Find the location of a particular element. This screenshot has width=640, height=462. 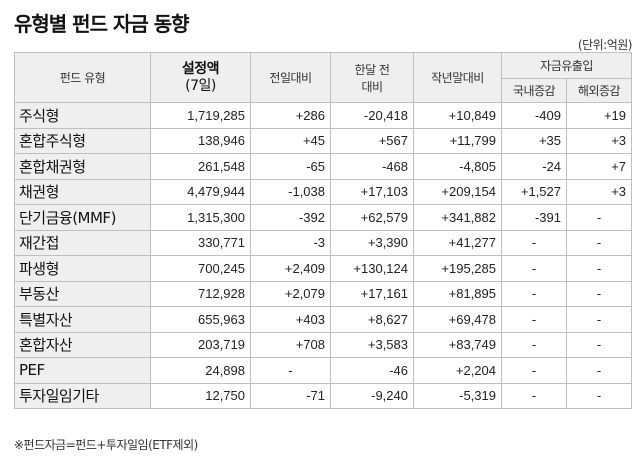

month-cell: +8,627 is located at coordinates (372, 319).